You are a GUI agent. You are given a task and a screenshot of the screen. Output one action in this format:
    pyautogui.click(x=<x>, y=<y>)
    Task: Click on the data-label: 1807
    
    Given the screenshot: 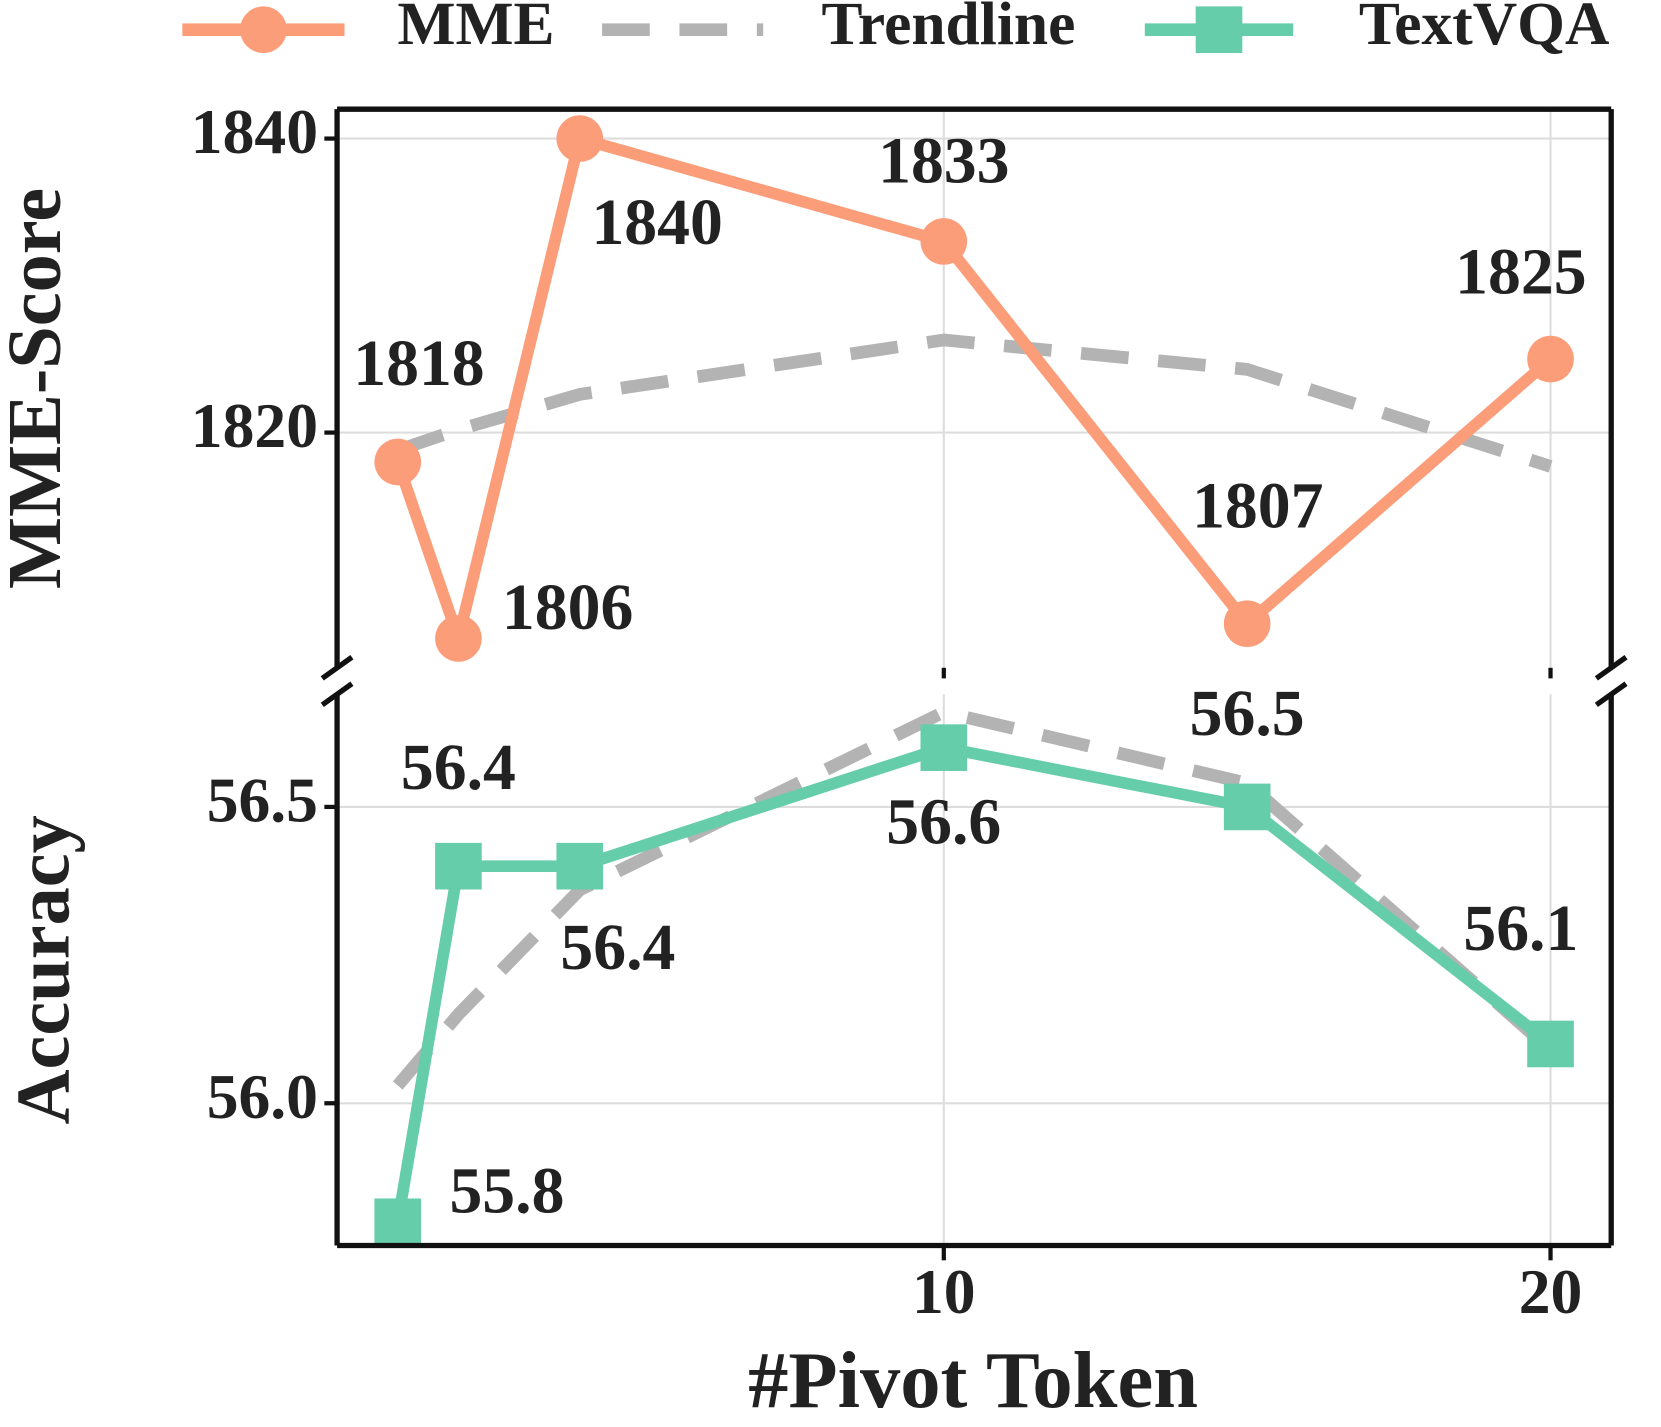 What is the action you would take?
    pyautogui.click(x=1257, y=505)
    